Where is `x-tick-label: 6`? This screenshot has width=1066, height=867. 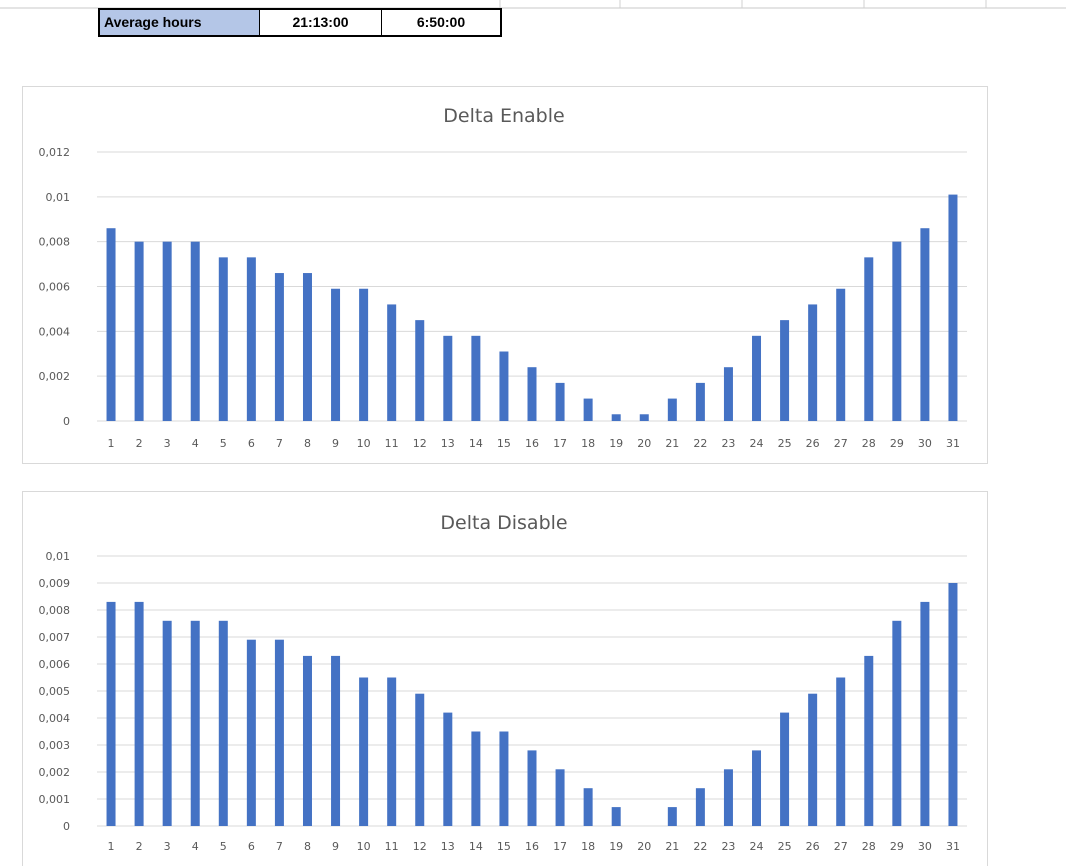 x-tick-label: 6 is located at coordinates (251, 846).